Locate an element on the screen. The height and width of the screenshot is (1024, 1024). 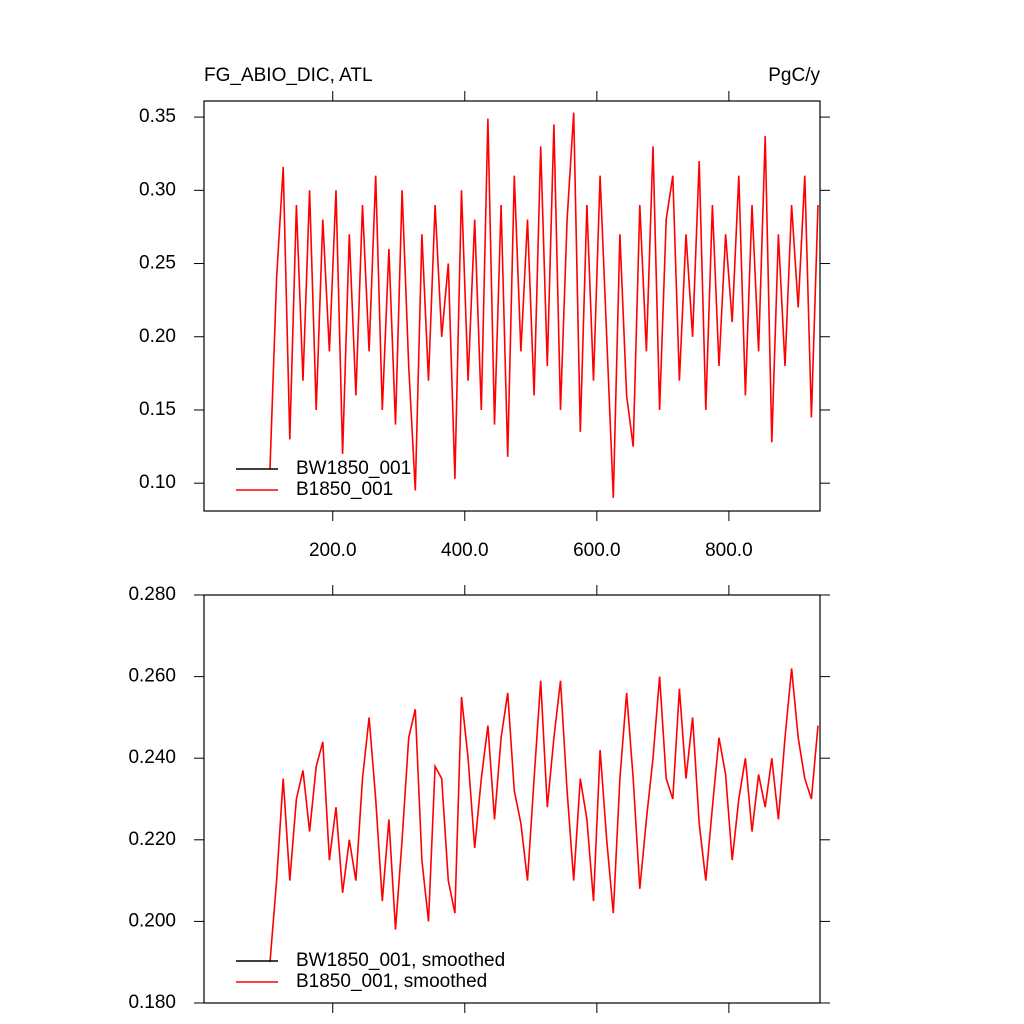
legend-label: B1850_001, smoothed is located at coordinates (391, 981).